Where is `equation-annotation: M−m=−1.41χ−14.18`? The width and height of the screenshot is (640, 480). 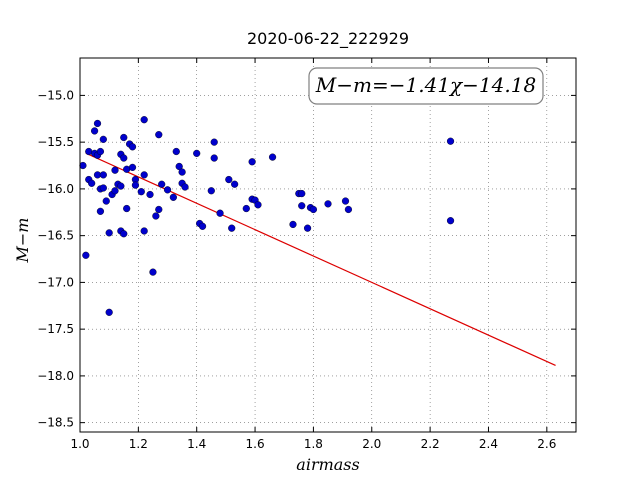 equation-annotation: M−m=−1.41χ−14.18 is located at coordinates (426, 86).